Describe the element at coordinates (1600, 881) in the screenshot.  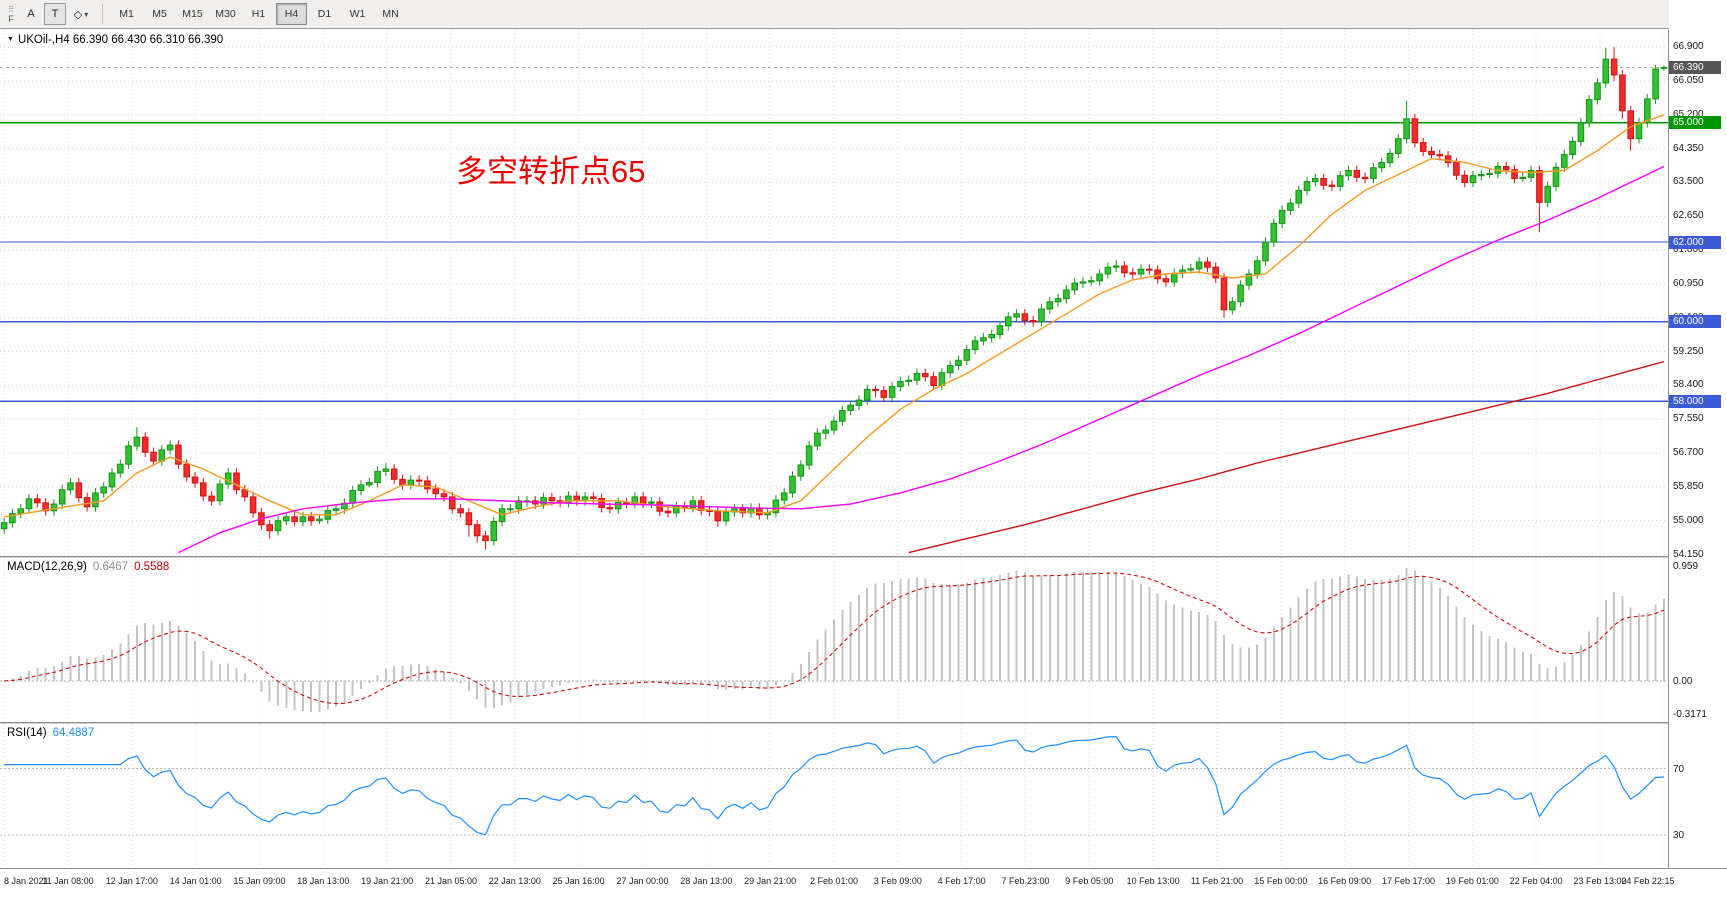
I see `time-label: 23 Feb 13:00` at that location.